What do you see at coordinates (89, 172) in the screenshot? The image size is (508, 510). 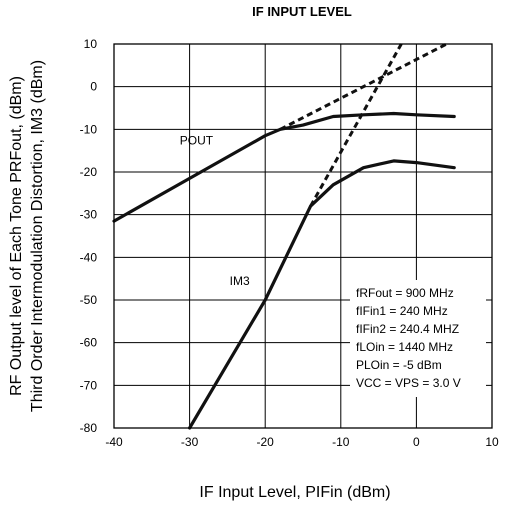 I see `y-tick-label: -20` at bounding box center [89, 172].